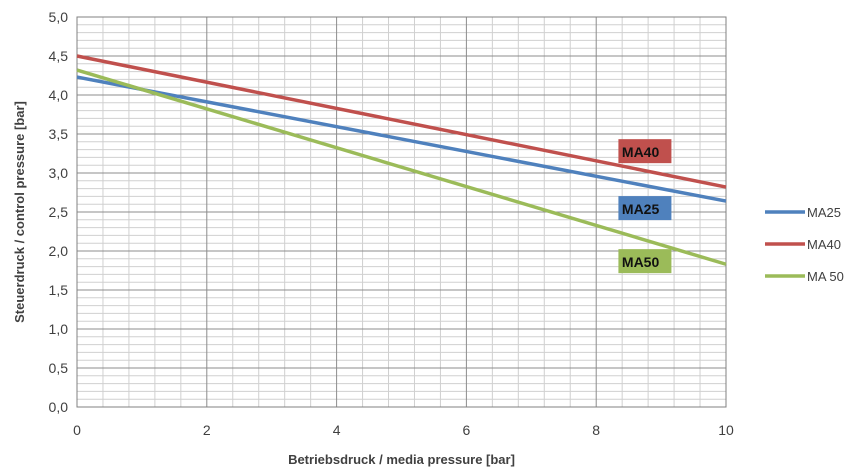 This screenshot has width=858, height=476. What do you see at coordinates (337, 430) in the screenshot?
I see `x-tick-label: 4` at bounding box center [337, 430].